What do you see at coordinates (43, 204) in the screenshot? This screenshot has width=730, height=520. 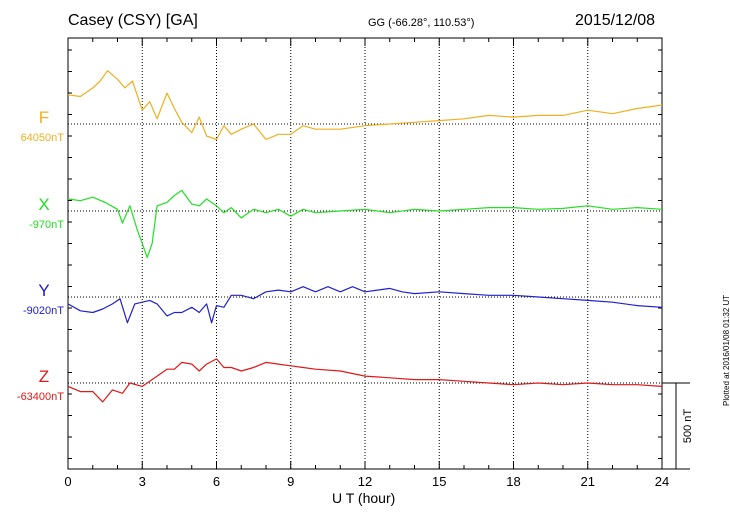 I see `series-name-x: X` at bounding box center [43, 204].